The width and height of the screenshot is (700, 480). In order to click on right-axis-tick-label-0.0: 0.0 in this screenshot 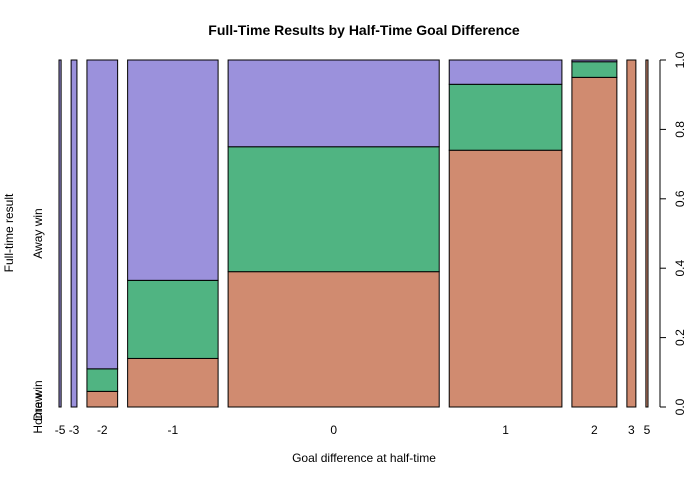, I will do `click(680, 406)`.